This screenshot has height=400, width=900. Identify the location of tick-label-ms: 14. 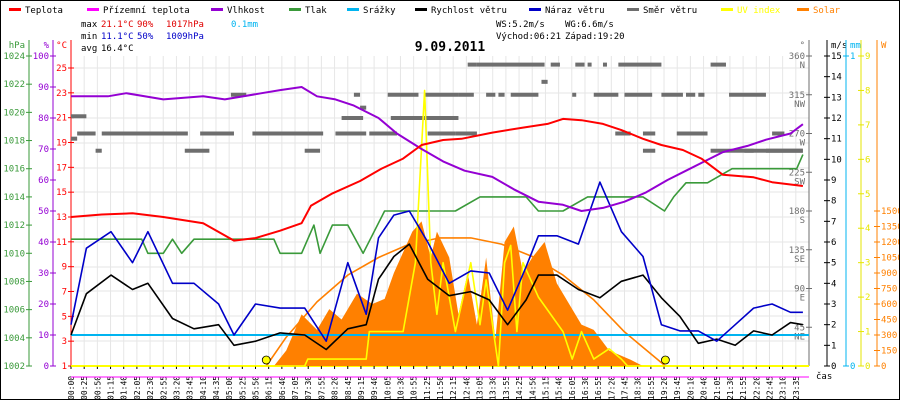
(836, 78).